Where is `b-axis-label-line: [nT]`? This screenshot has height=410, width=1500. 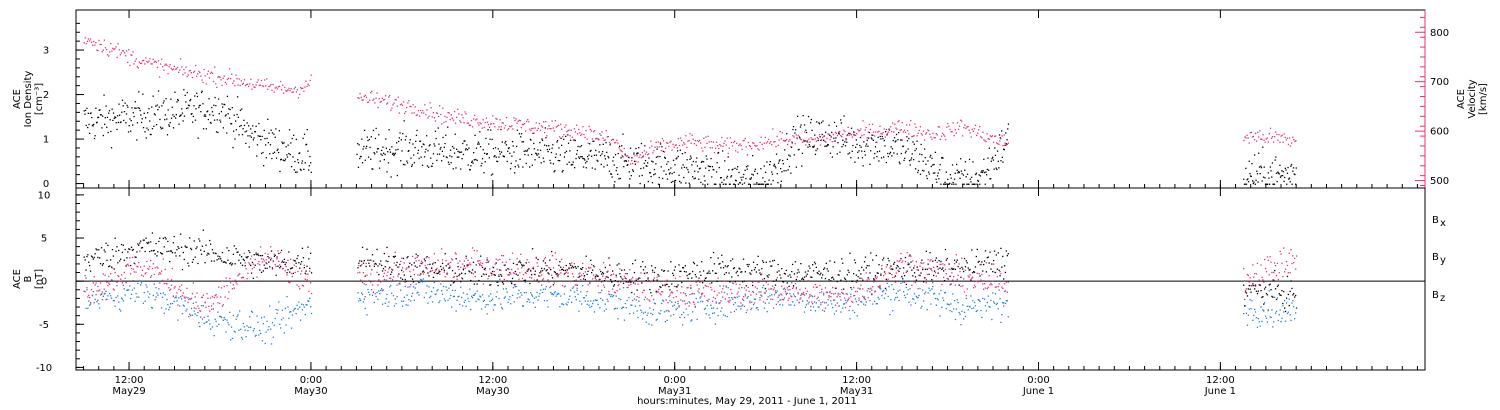
b-axis-label-line: [nT] is located at coordinates (39, 279).